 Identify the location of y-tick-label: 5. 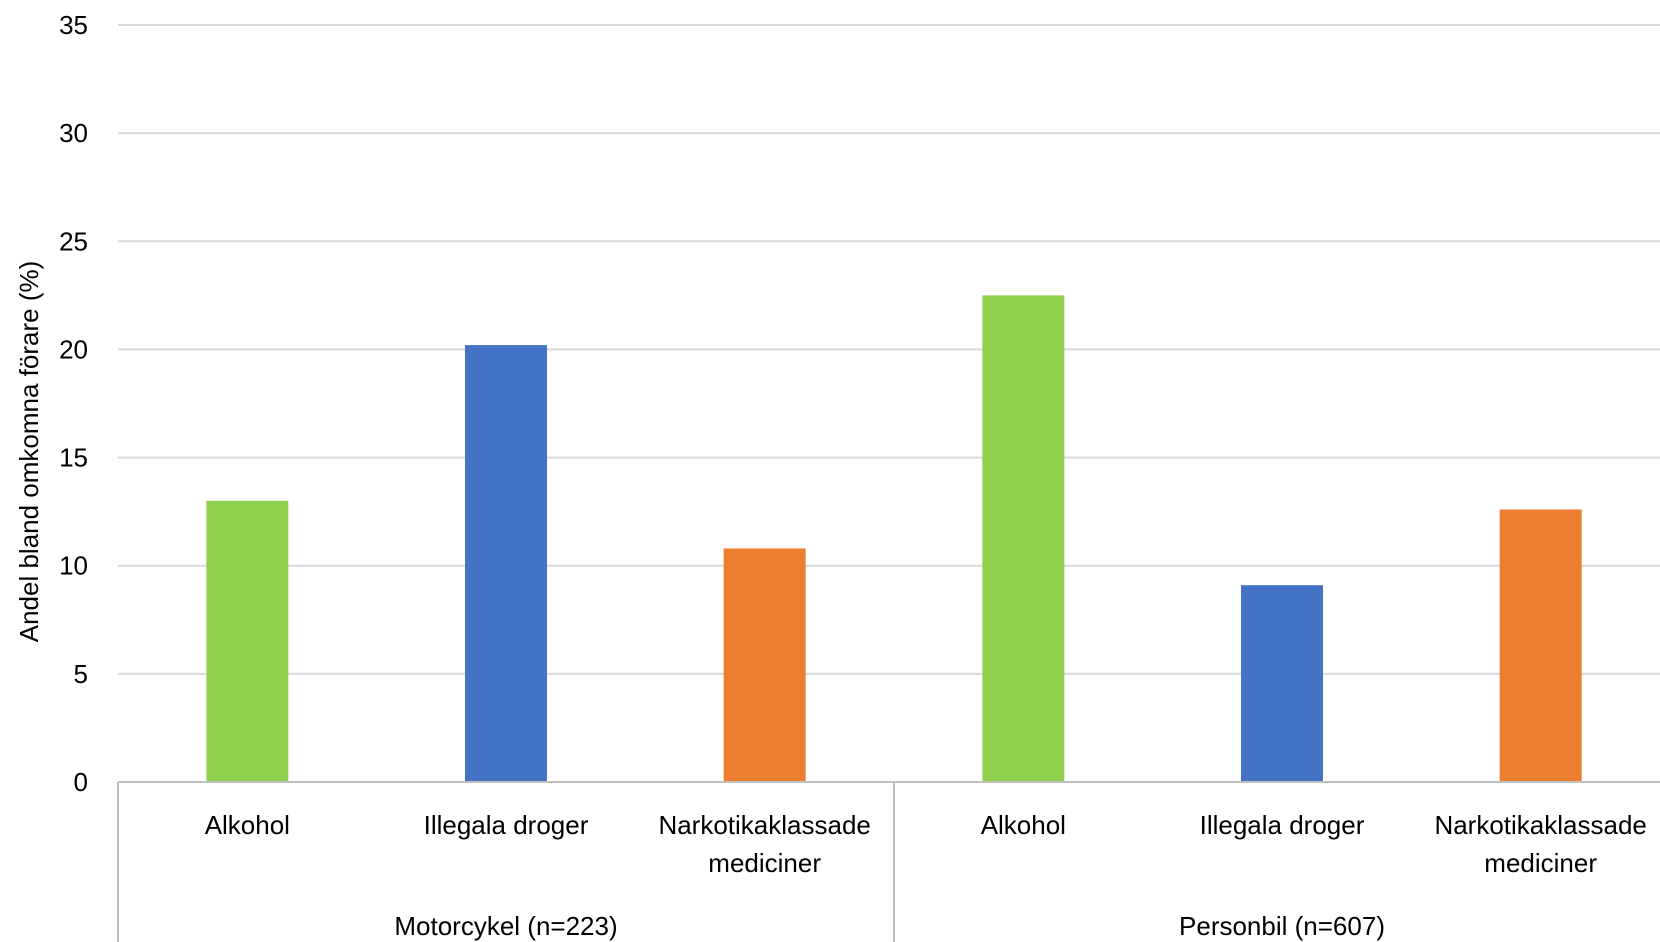
(81, 674).